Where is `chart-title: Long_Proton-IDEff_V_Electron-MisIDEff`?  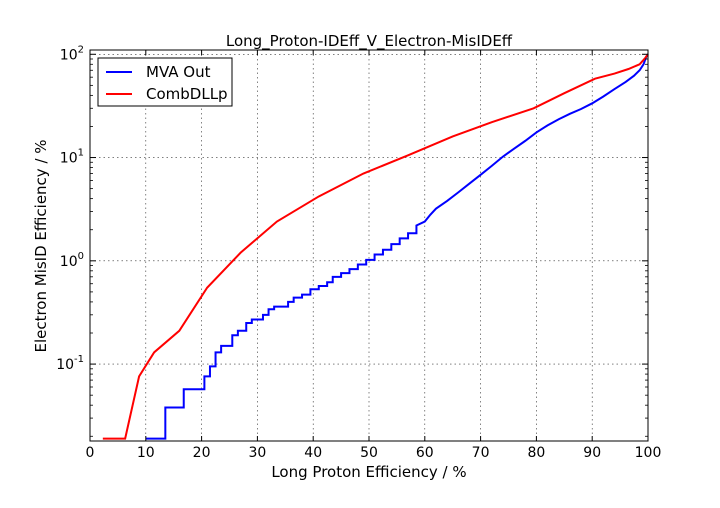 chart-title: Long_Proton-IDEff_V_Electron-MisIDEff is located at coordinates (369, 41).